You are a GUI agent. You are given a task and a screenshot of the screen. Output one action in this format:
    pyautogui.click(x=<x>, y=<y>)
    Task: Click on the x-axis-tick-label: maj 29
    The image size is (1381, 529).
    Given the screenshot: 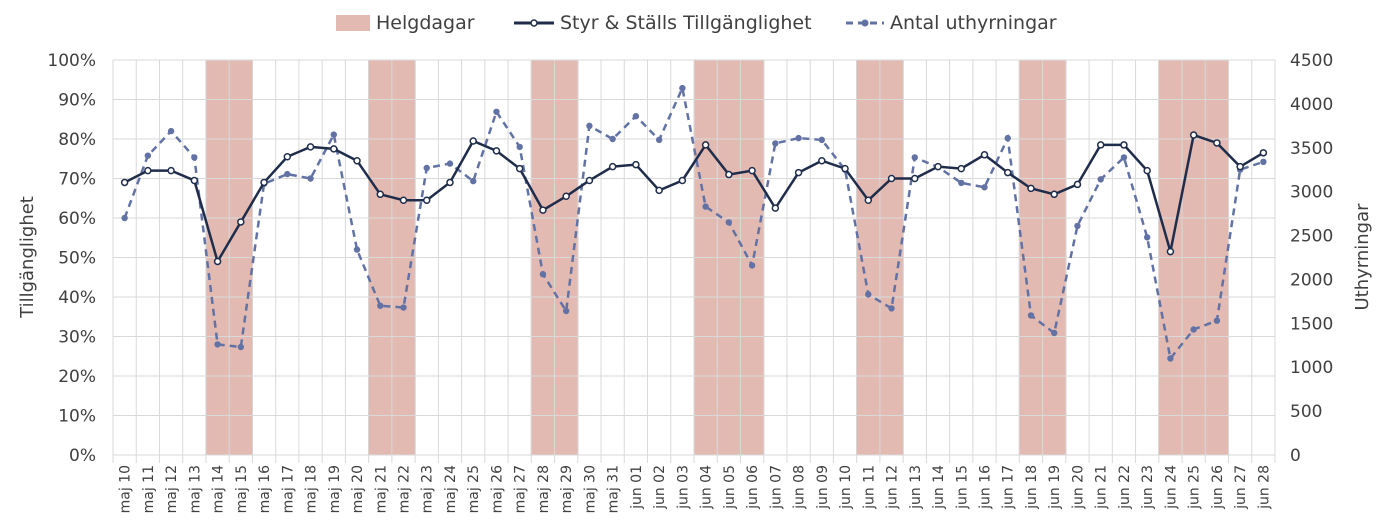 What is the action you would take?
    pyautogui.click(x=567, y=489)
    